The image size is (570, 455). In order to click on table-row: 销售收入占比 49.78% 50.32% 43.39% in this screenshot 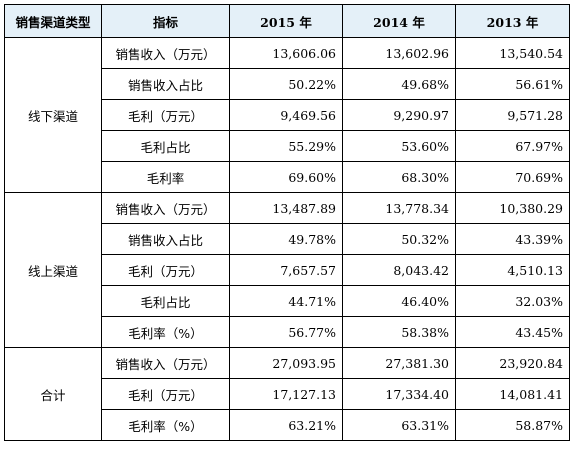, I will do `click(287, 239)`.